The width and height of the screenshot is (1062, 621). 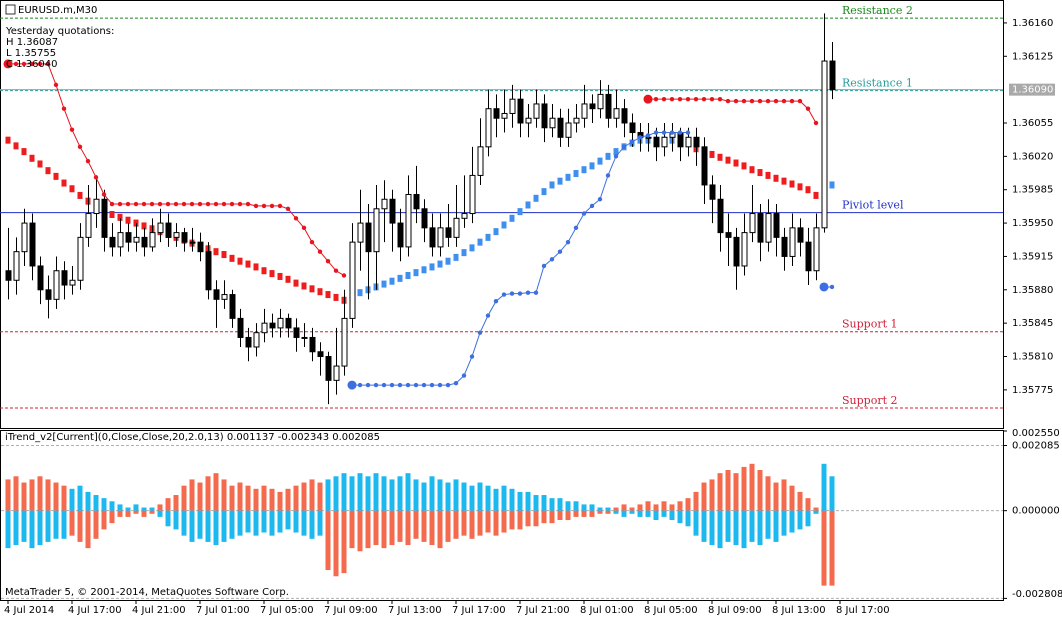 What do you see at coordinates (1032, 123) in the screenshot?
I see `y-tick-label: 1.36055` at bounding box center [1032, 123].